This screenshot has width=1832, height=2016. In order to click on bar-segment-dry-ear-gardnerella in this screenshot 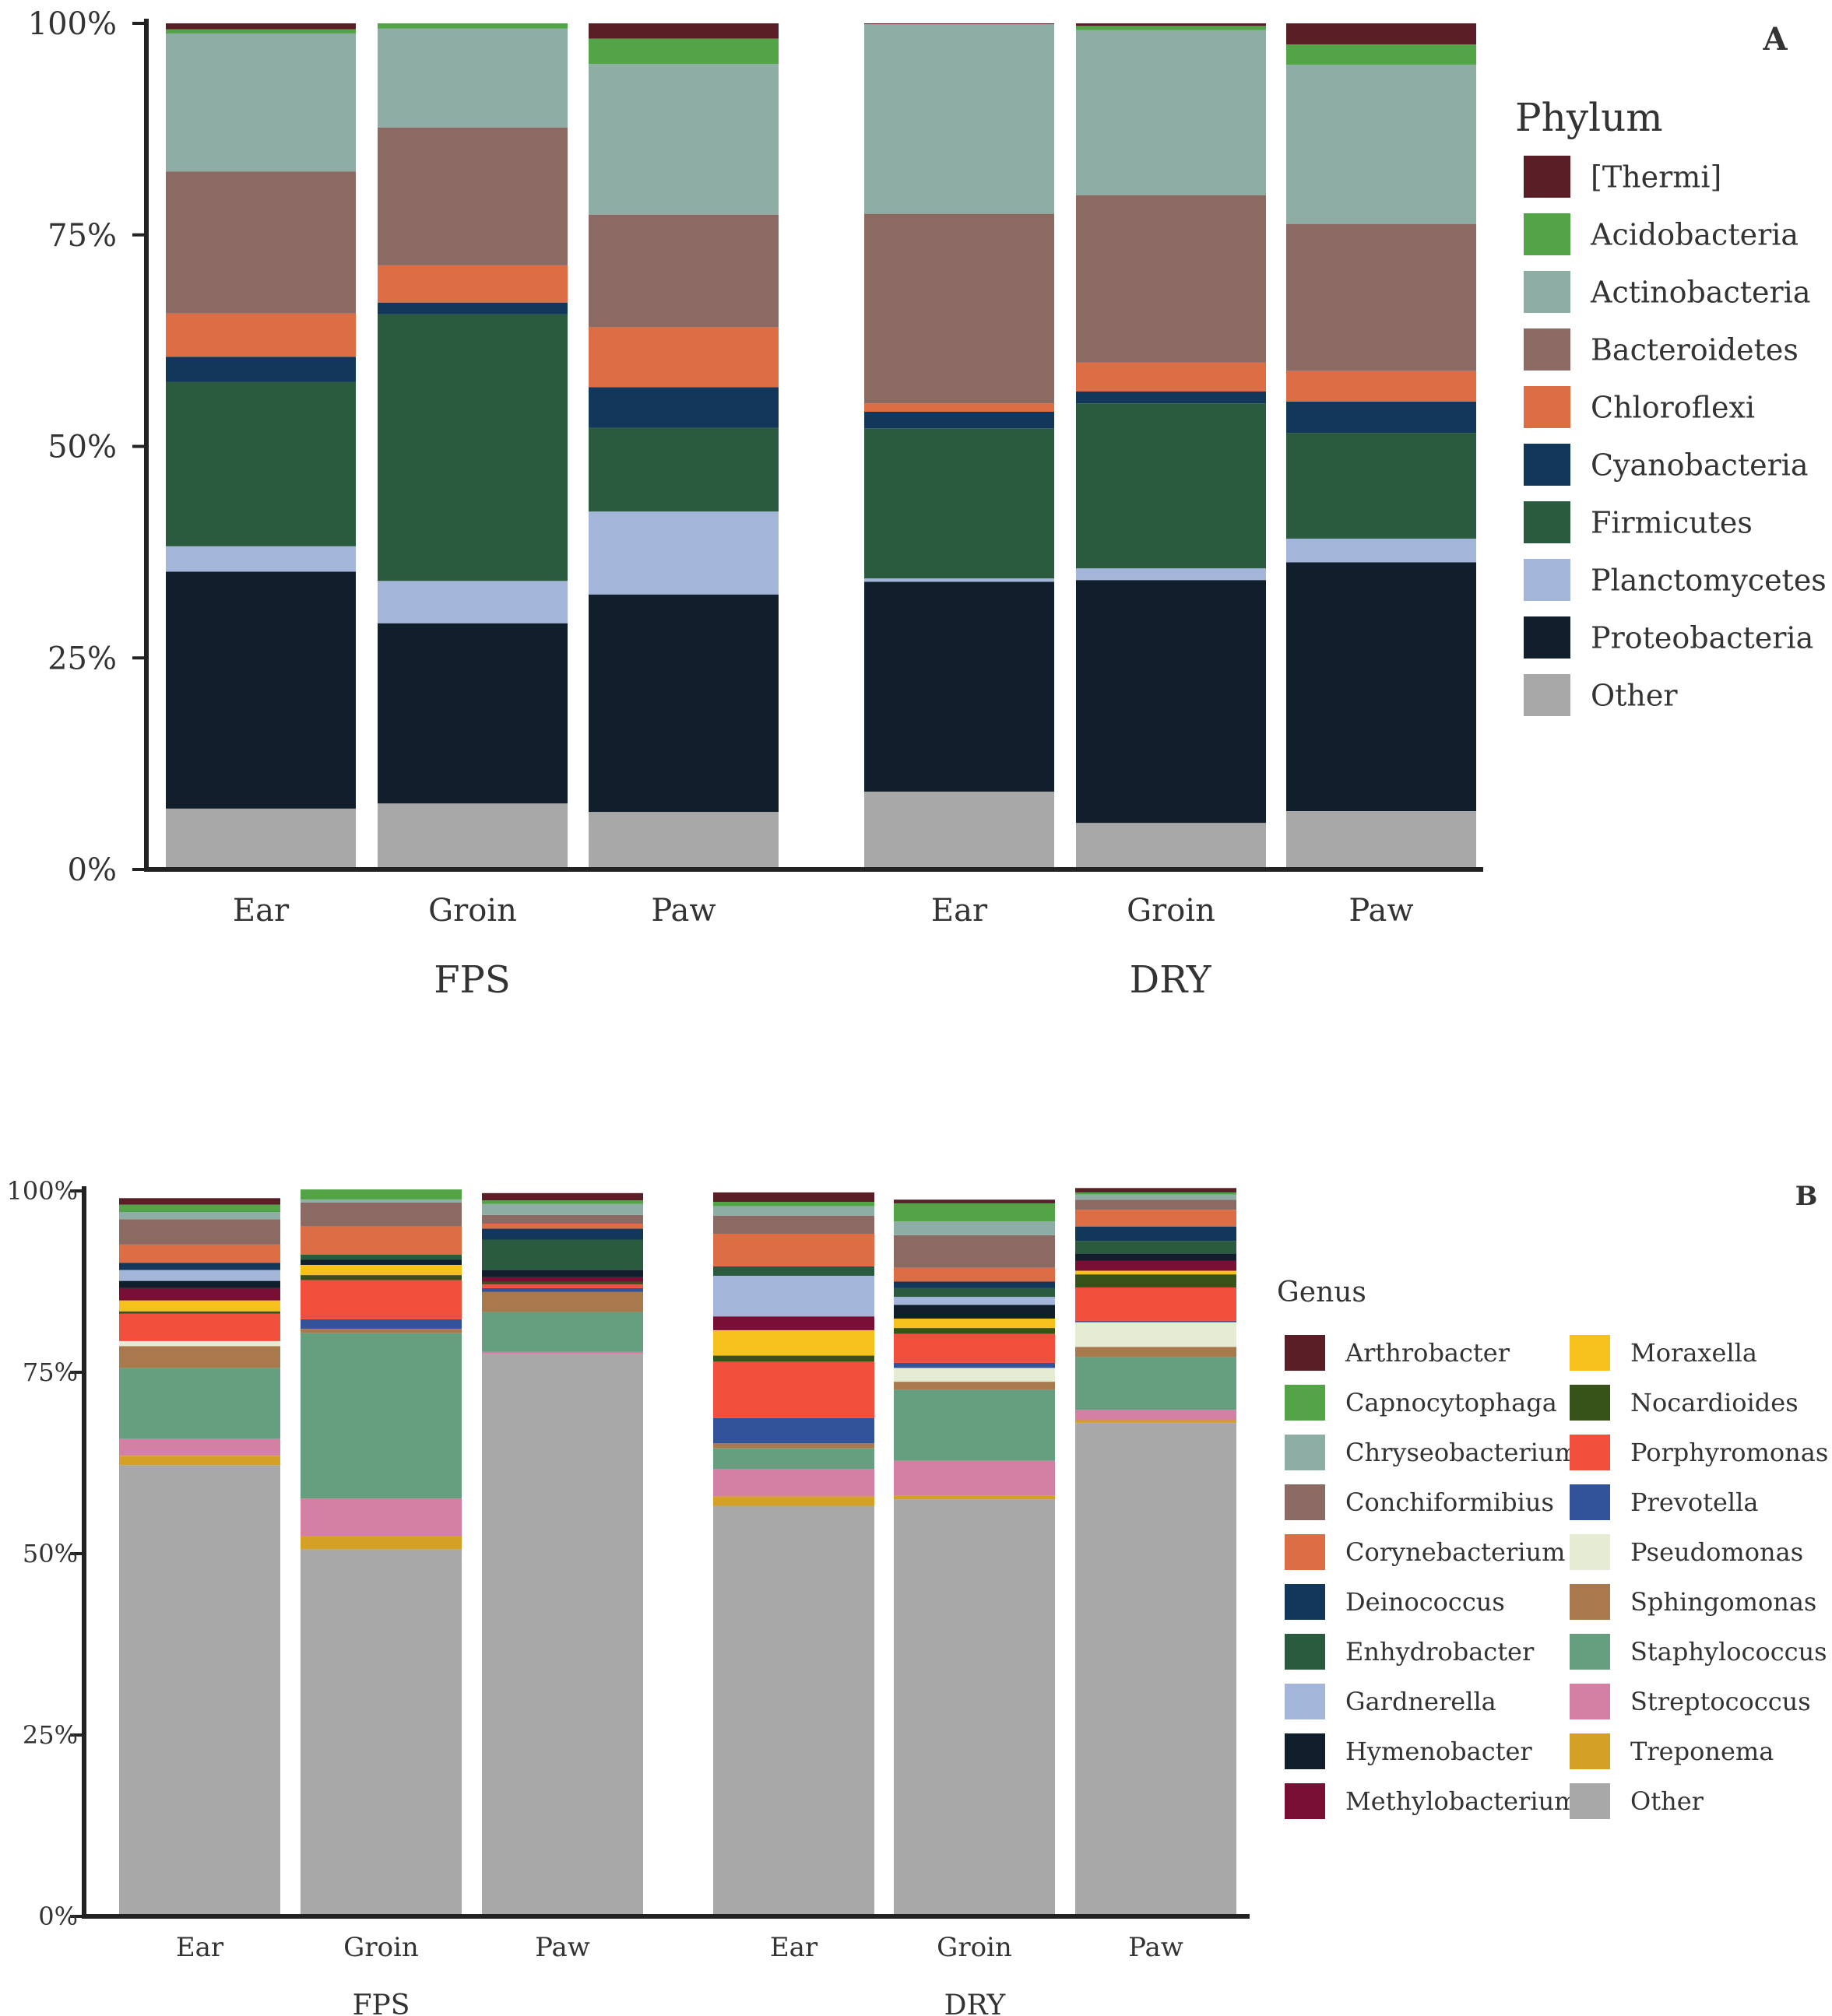, I will do `click(794, 1297)`.